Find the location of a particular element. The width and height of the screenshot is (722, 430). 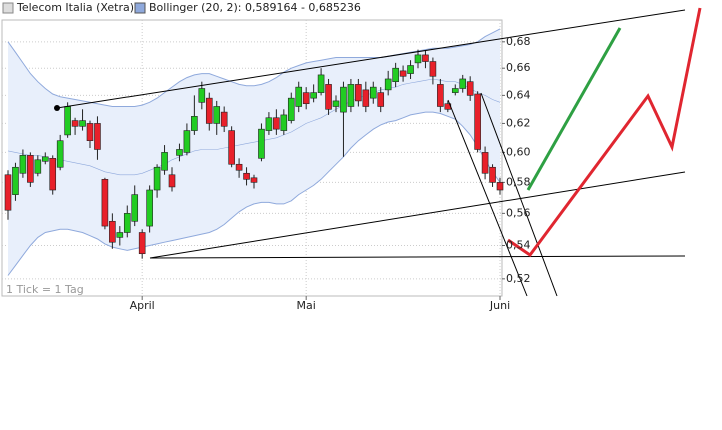

anchor-point is located at coordinates (57, 108).